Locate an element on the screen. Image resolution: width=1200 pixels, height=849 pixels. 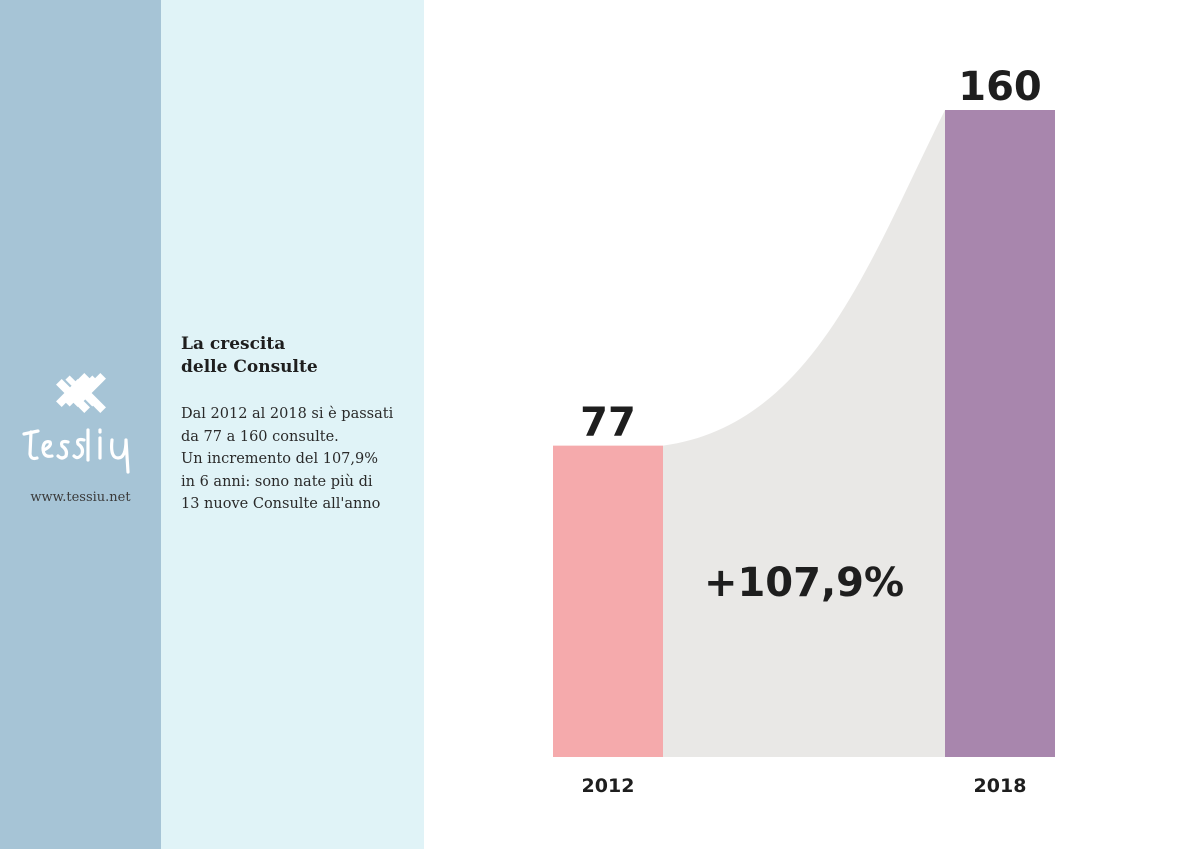
sidebar: www.tessiu.net is located at coordinates (80, 424).